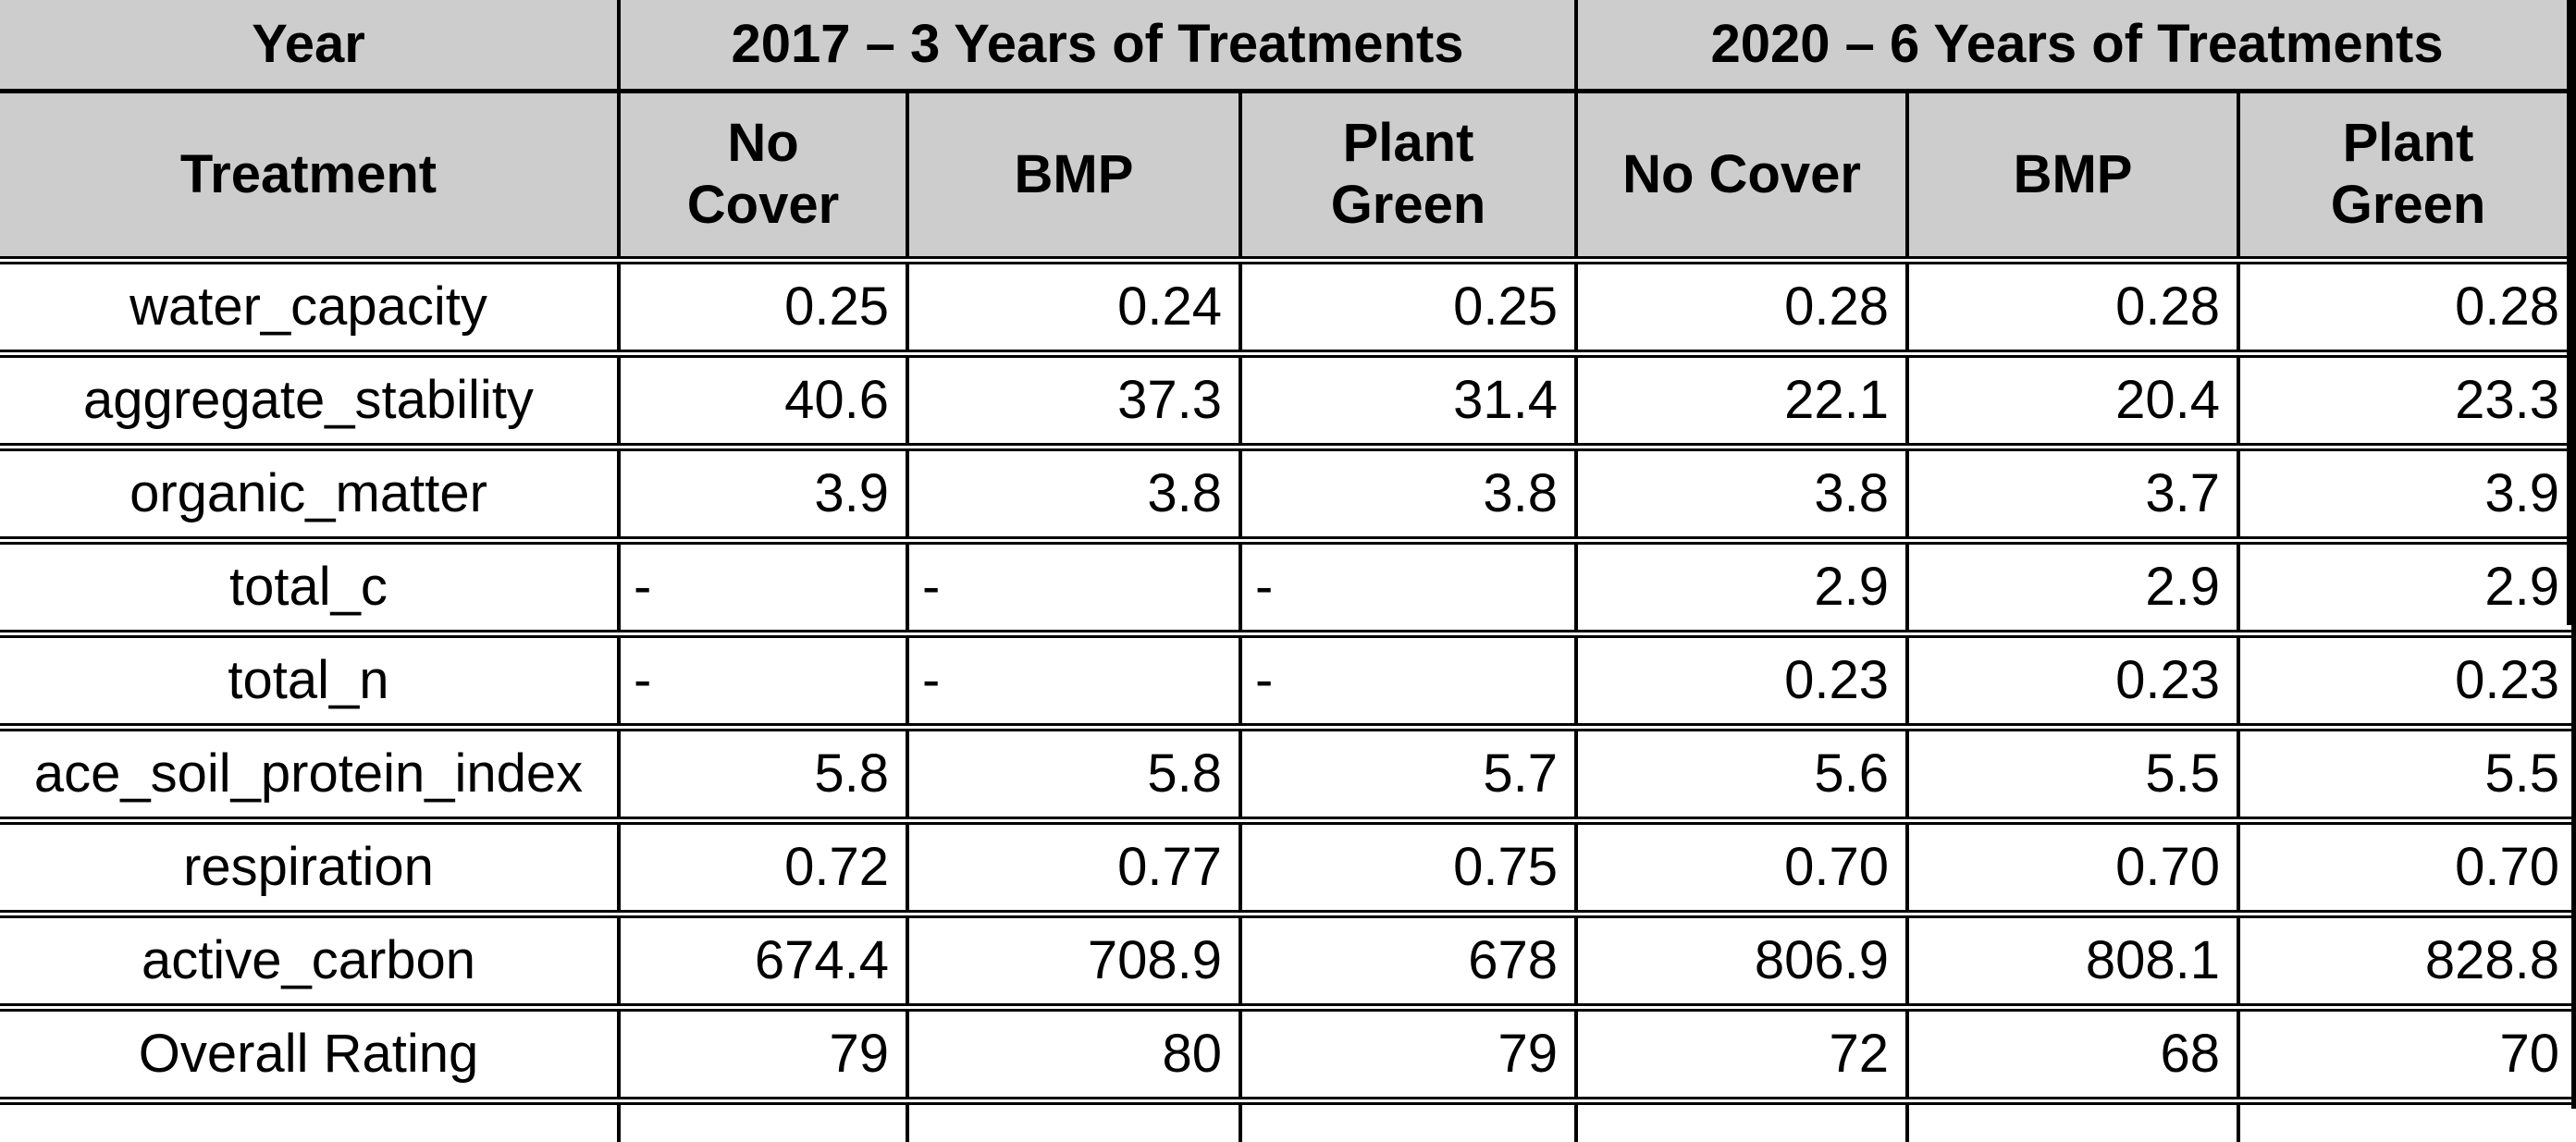 This screenshot has width=2576, height=1142. I want to click on value-cell: 0.77, so click(1073, 868).